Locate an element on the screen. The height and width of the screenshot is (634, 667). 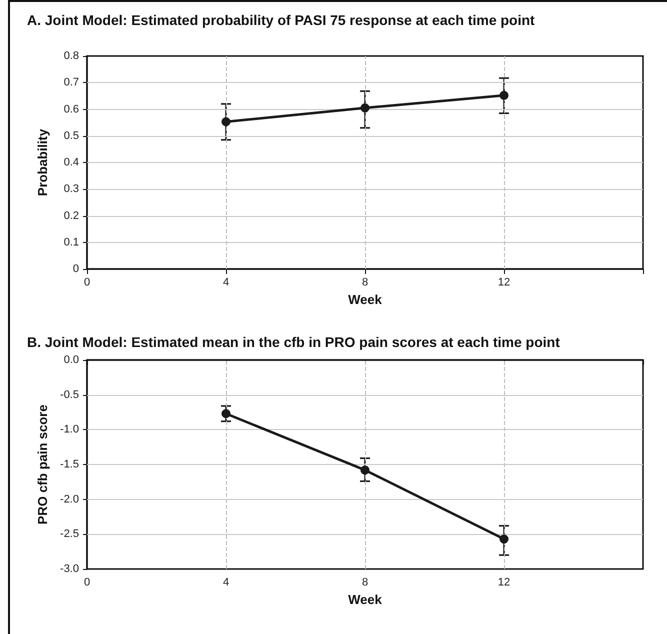
y-axis-title: Probability is located at coordinates (42, 162).